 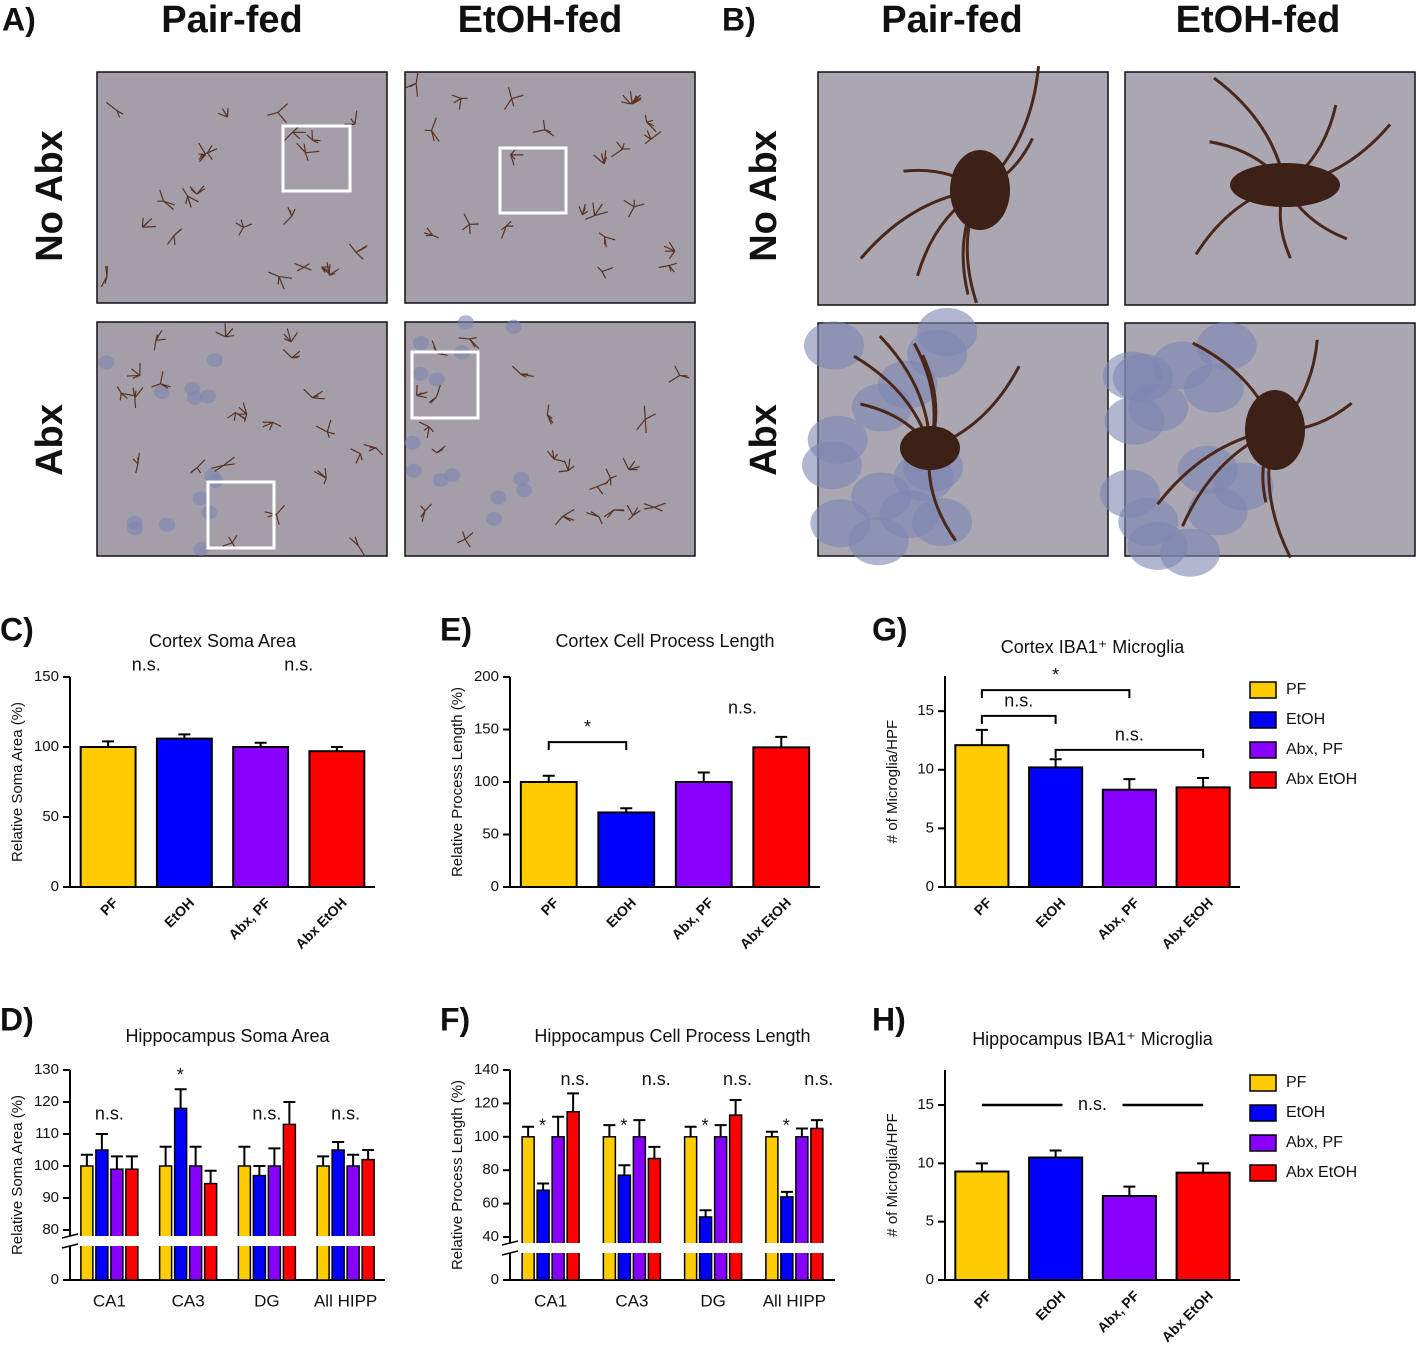 What do you see at coordinates (1187, 923) in the screenshot?
I see `x-tick-label: Abx EtOH` at bounding box center [1187, 923].